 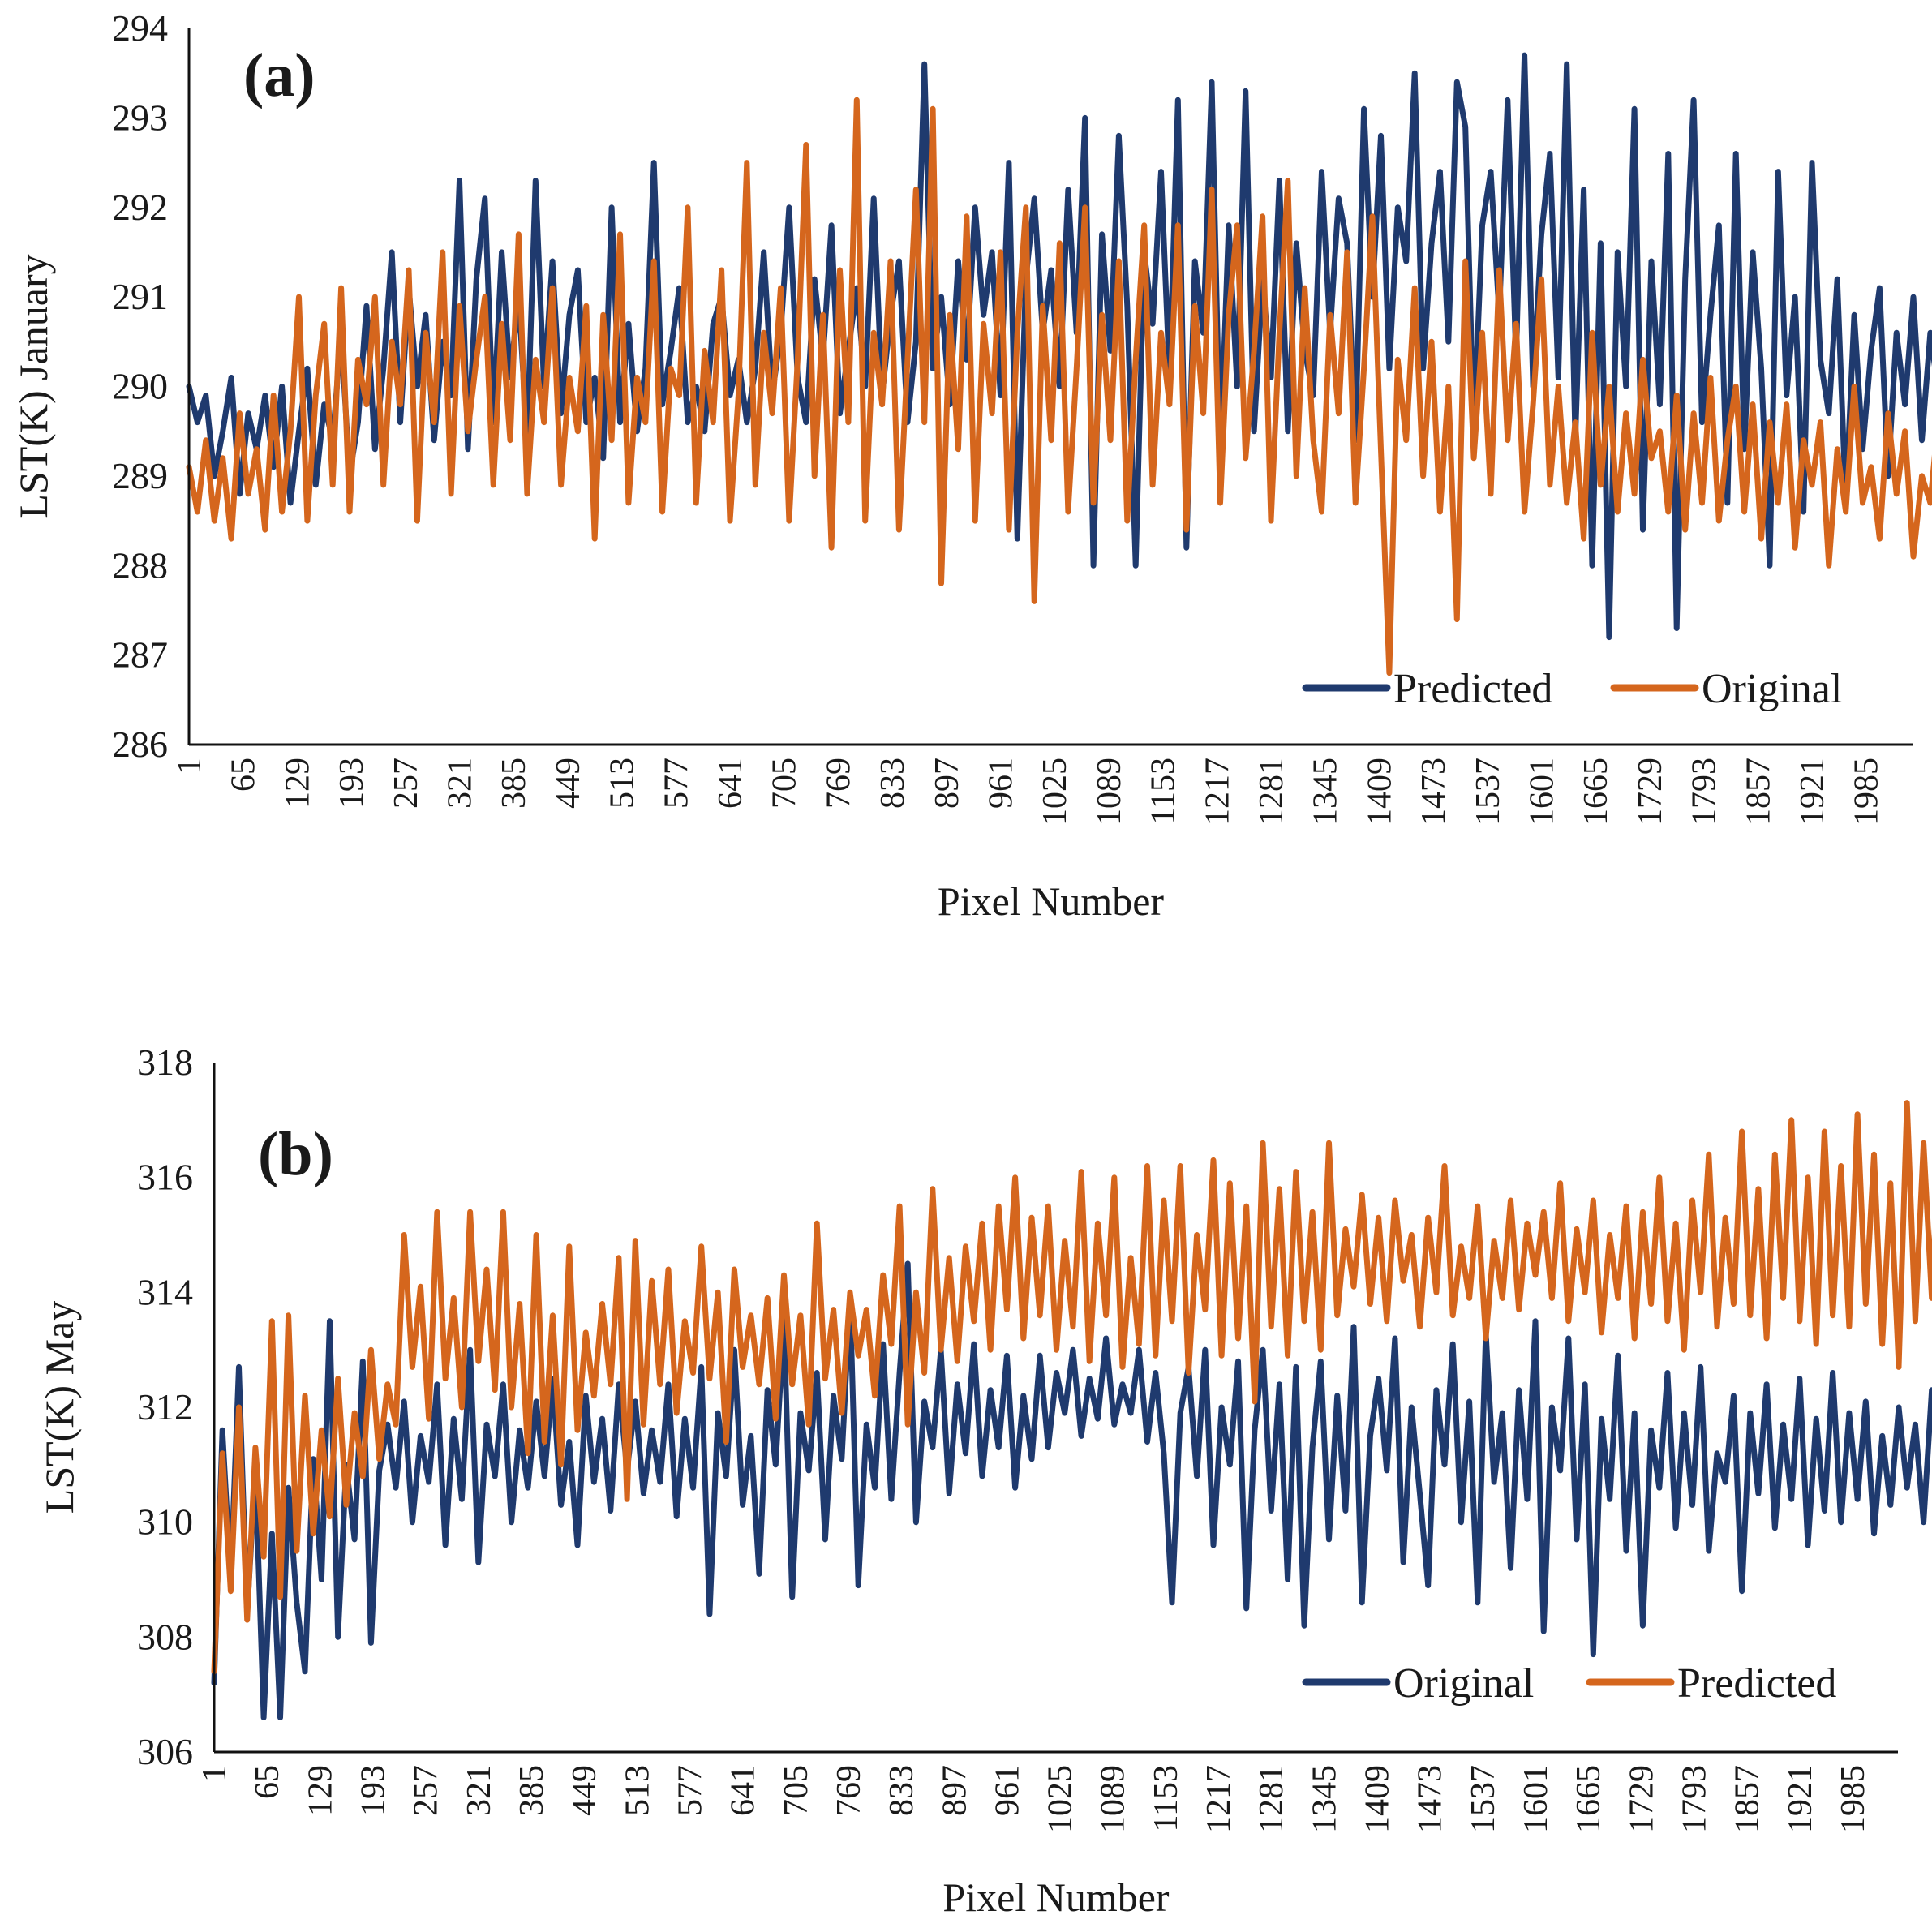 What do you see at coordinates (165, 1291) in the screenshot?
I see `y-tick-label: 314` at bounding box center [165, 1291].